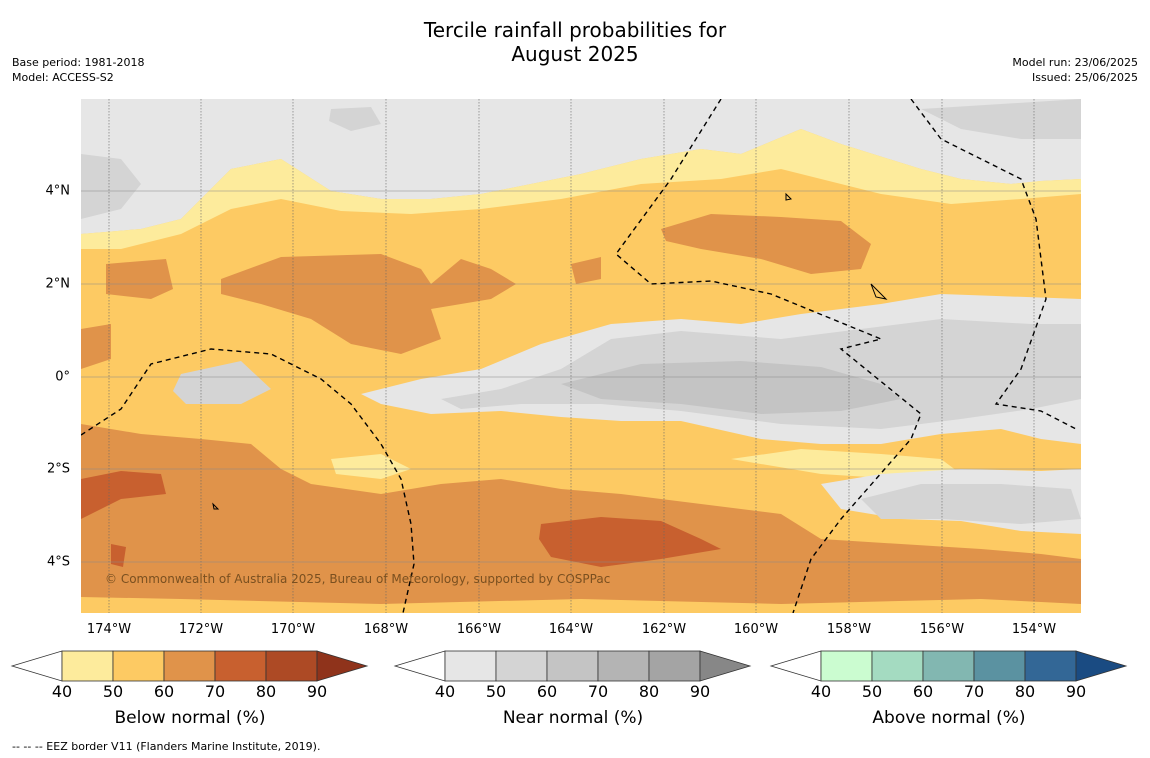 This screenshot has width=1150, height=758. I want to click on legend-title-above: Above normal (%), so click(949, 718).